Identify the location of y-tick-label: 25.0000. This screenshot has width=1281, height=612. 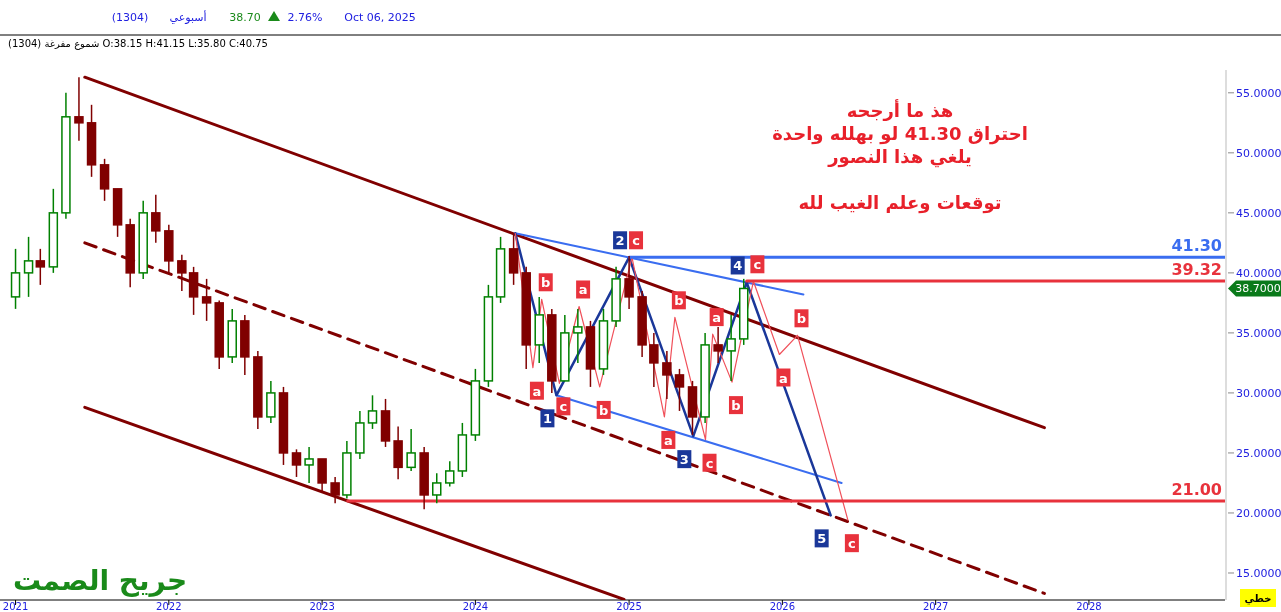
(1258, 453).